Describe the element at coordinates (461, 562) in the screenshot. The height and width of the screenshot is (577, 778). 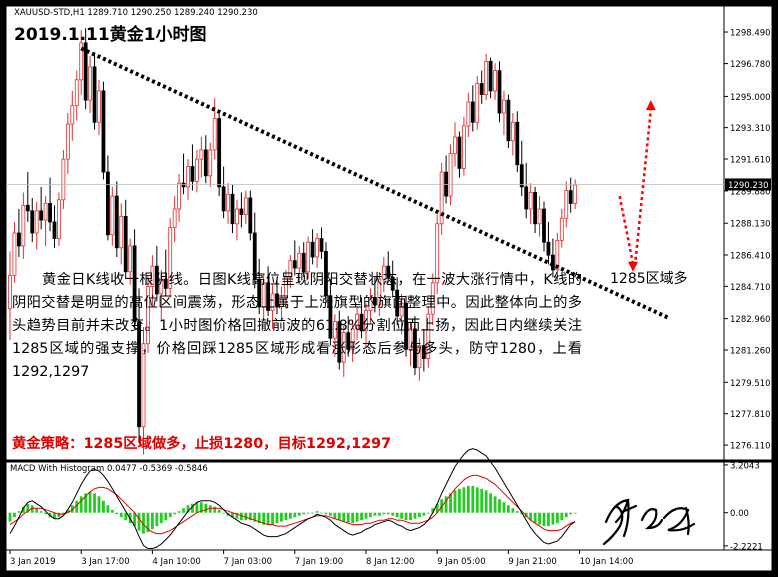
I see `time-tick-label: 9 Jan 05:00` at that location.